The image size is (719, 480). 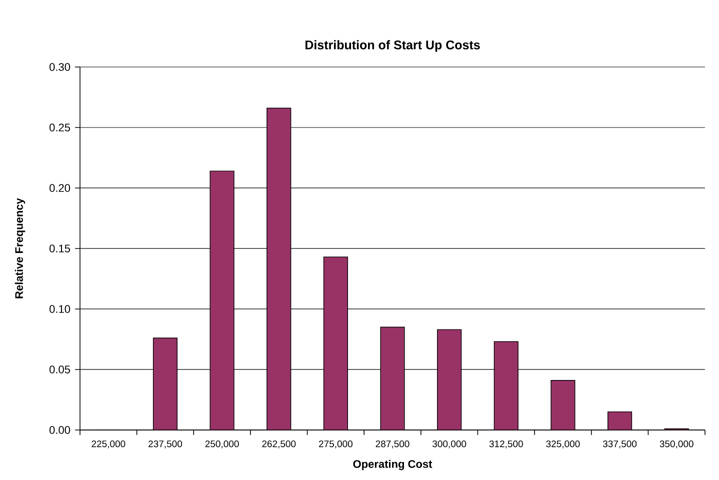 What do you see at coordinates (60, 370) in the screenshot?
I see `y-tick-label: 0.05` at bounding box center [60, 370].